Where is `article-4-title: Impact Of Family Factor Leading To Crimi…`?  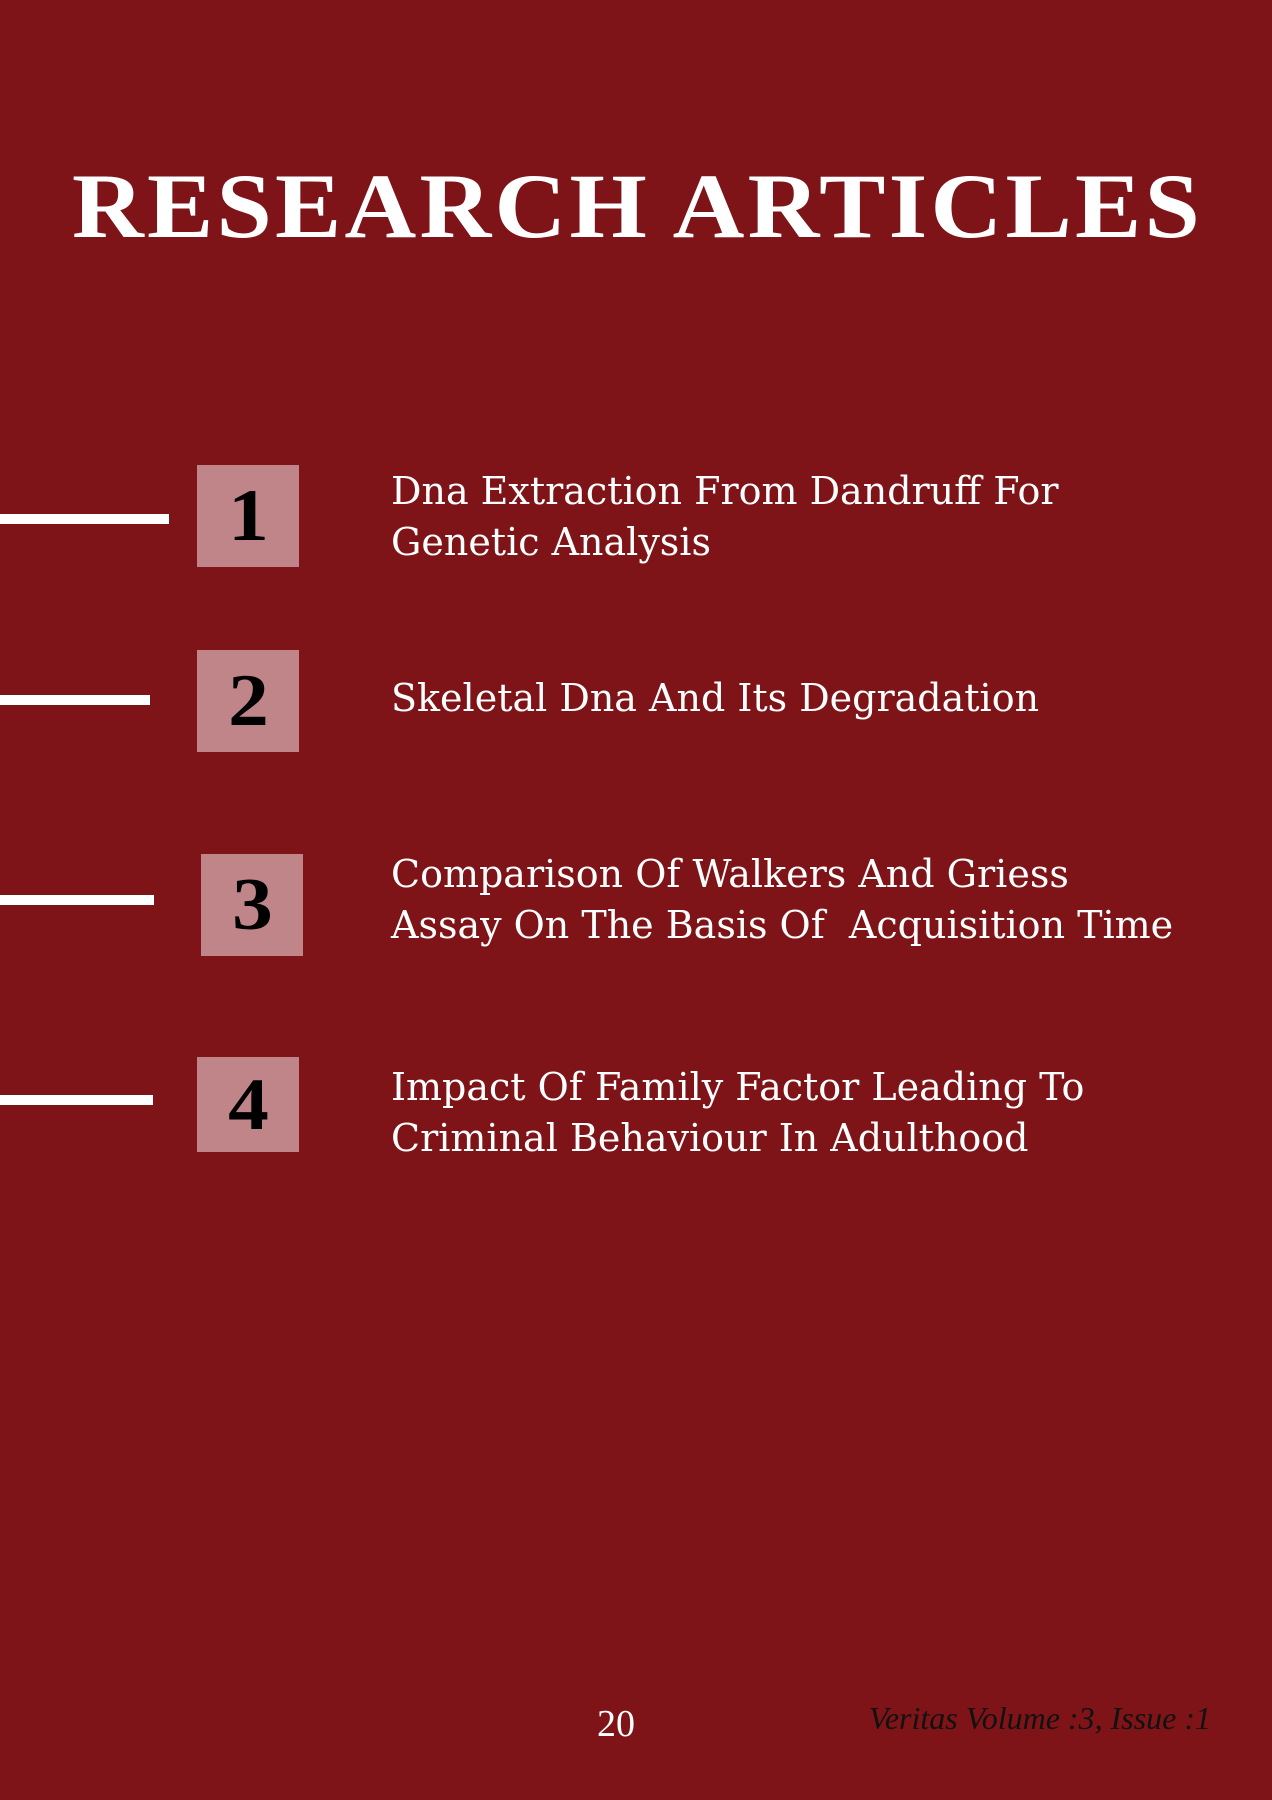
article-4-title: Impact Of Family Factor Leading To Crimi… is located at coordinates (738, 1112).